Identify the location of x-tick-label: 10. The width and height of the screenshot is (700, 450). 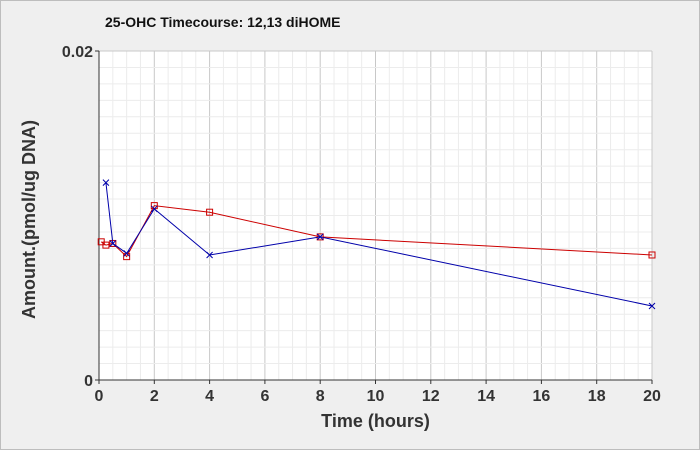
(376, 396).